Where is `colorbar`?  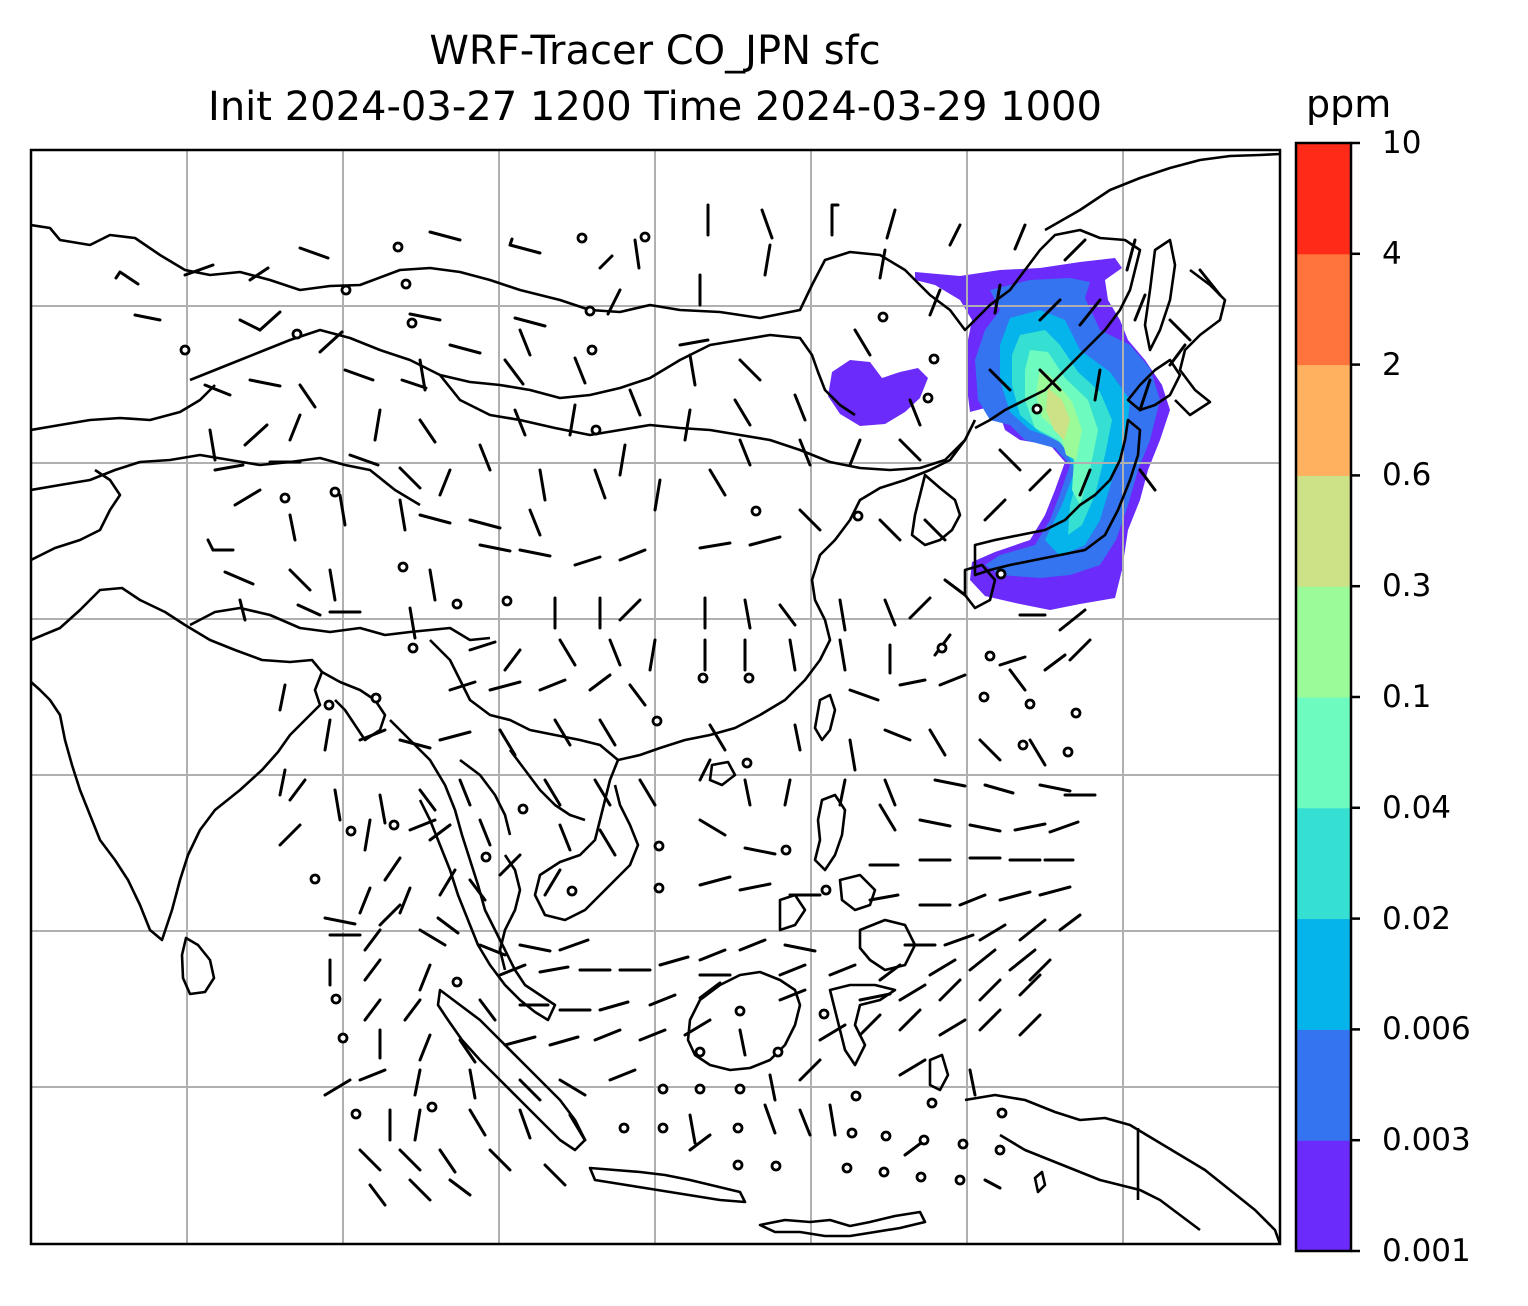 colorbar is located at coordinates (1327, 697).